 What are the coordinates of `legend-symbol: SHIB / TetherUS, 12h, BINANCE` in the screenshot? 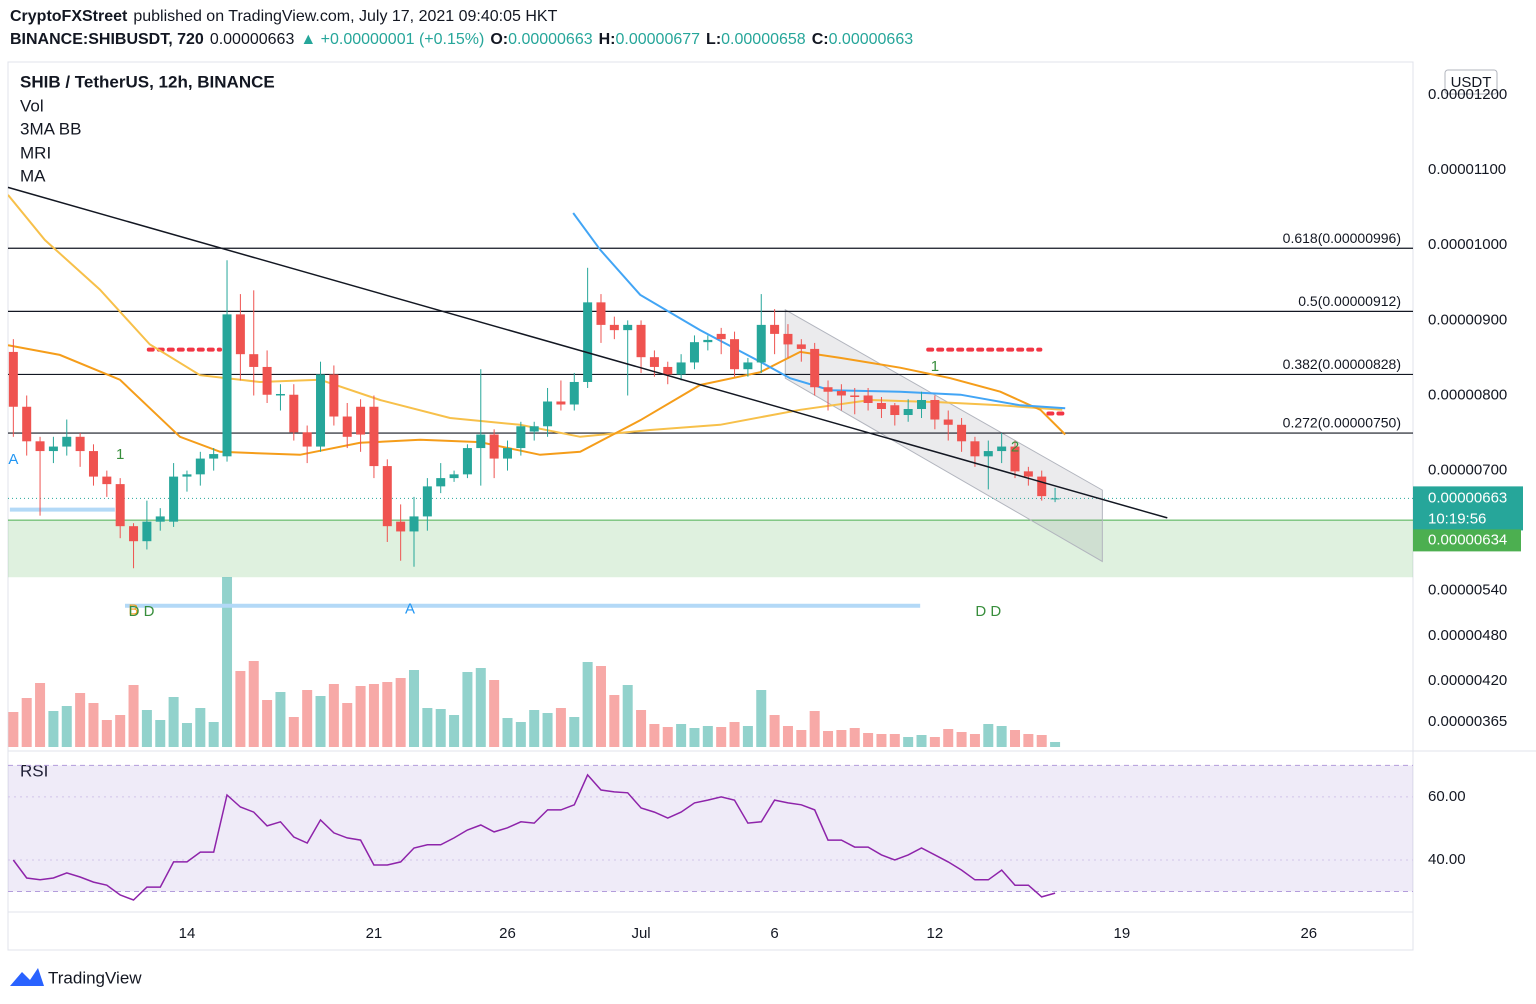 It's located at (147, 81).